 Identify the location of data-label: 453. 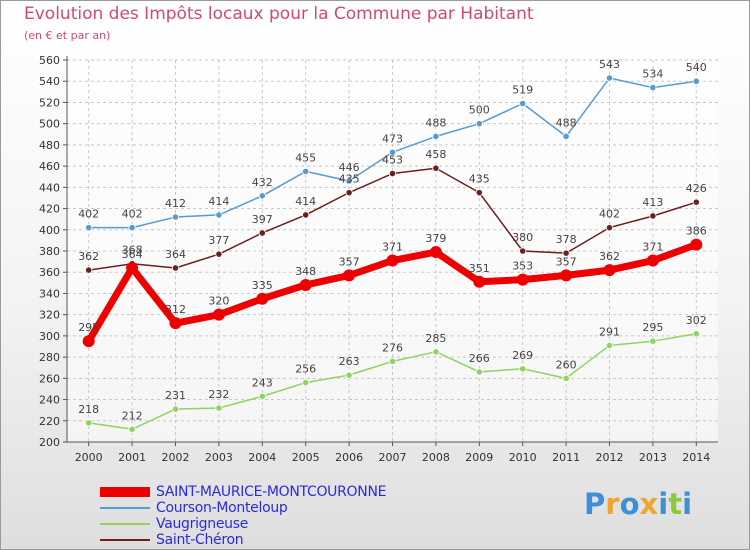
(392, 160).